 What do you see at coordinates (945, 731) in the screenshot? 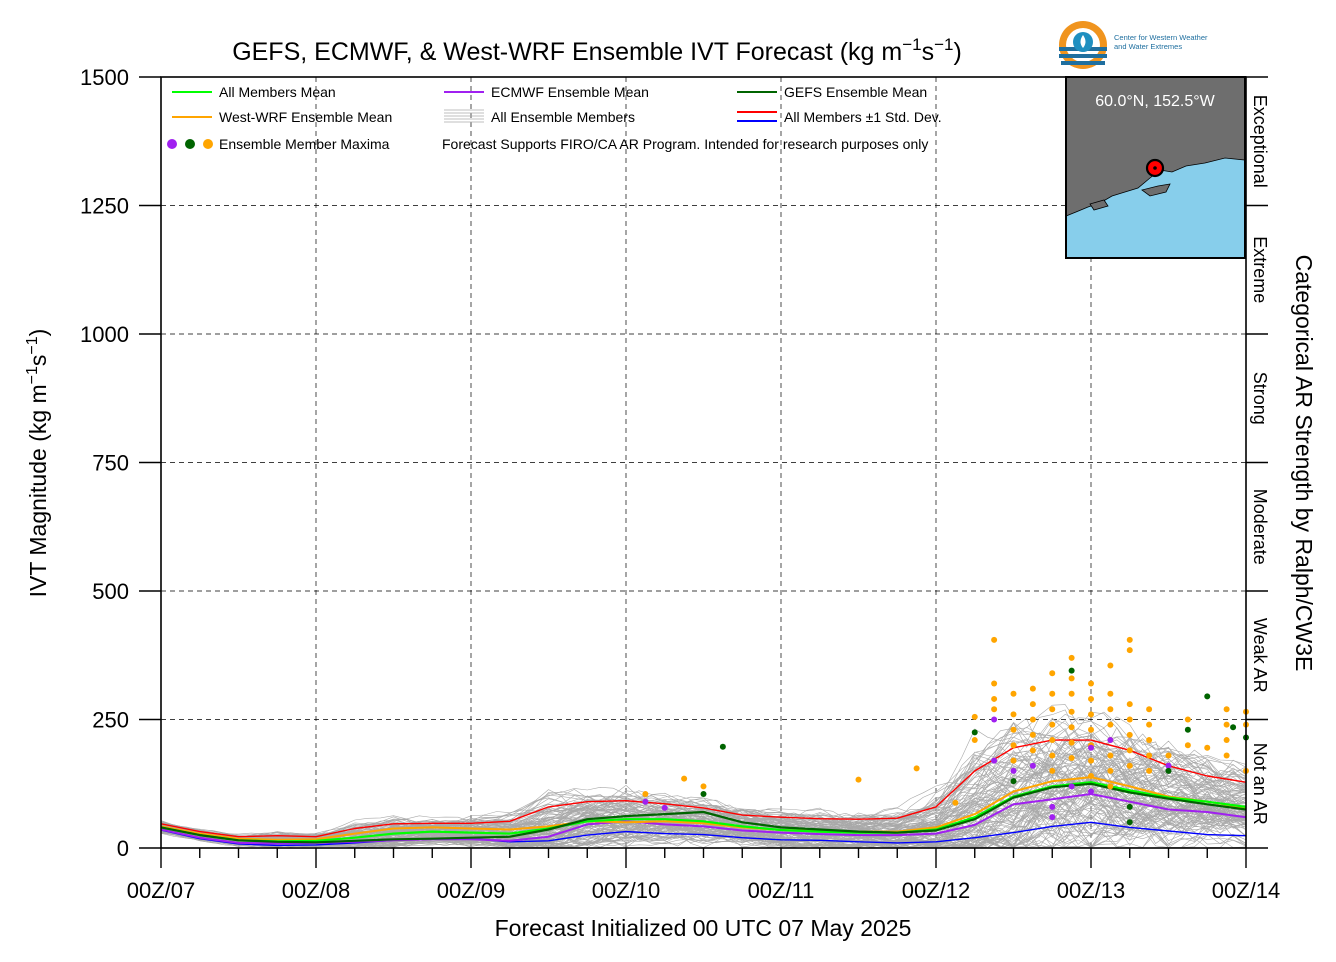
I see `ensemble-member-maxima` at bounding box center [945, 731].